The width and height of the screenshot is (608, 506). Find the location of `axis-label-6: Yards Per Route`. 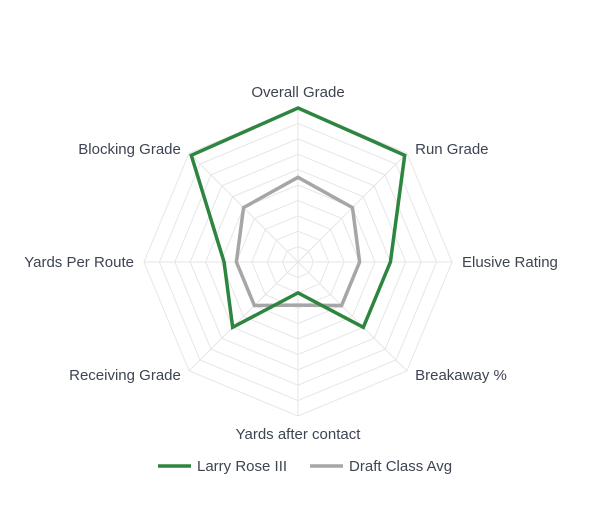

axis-label-6: Yards Per Route is located at coordinates (79, 262).